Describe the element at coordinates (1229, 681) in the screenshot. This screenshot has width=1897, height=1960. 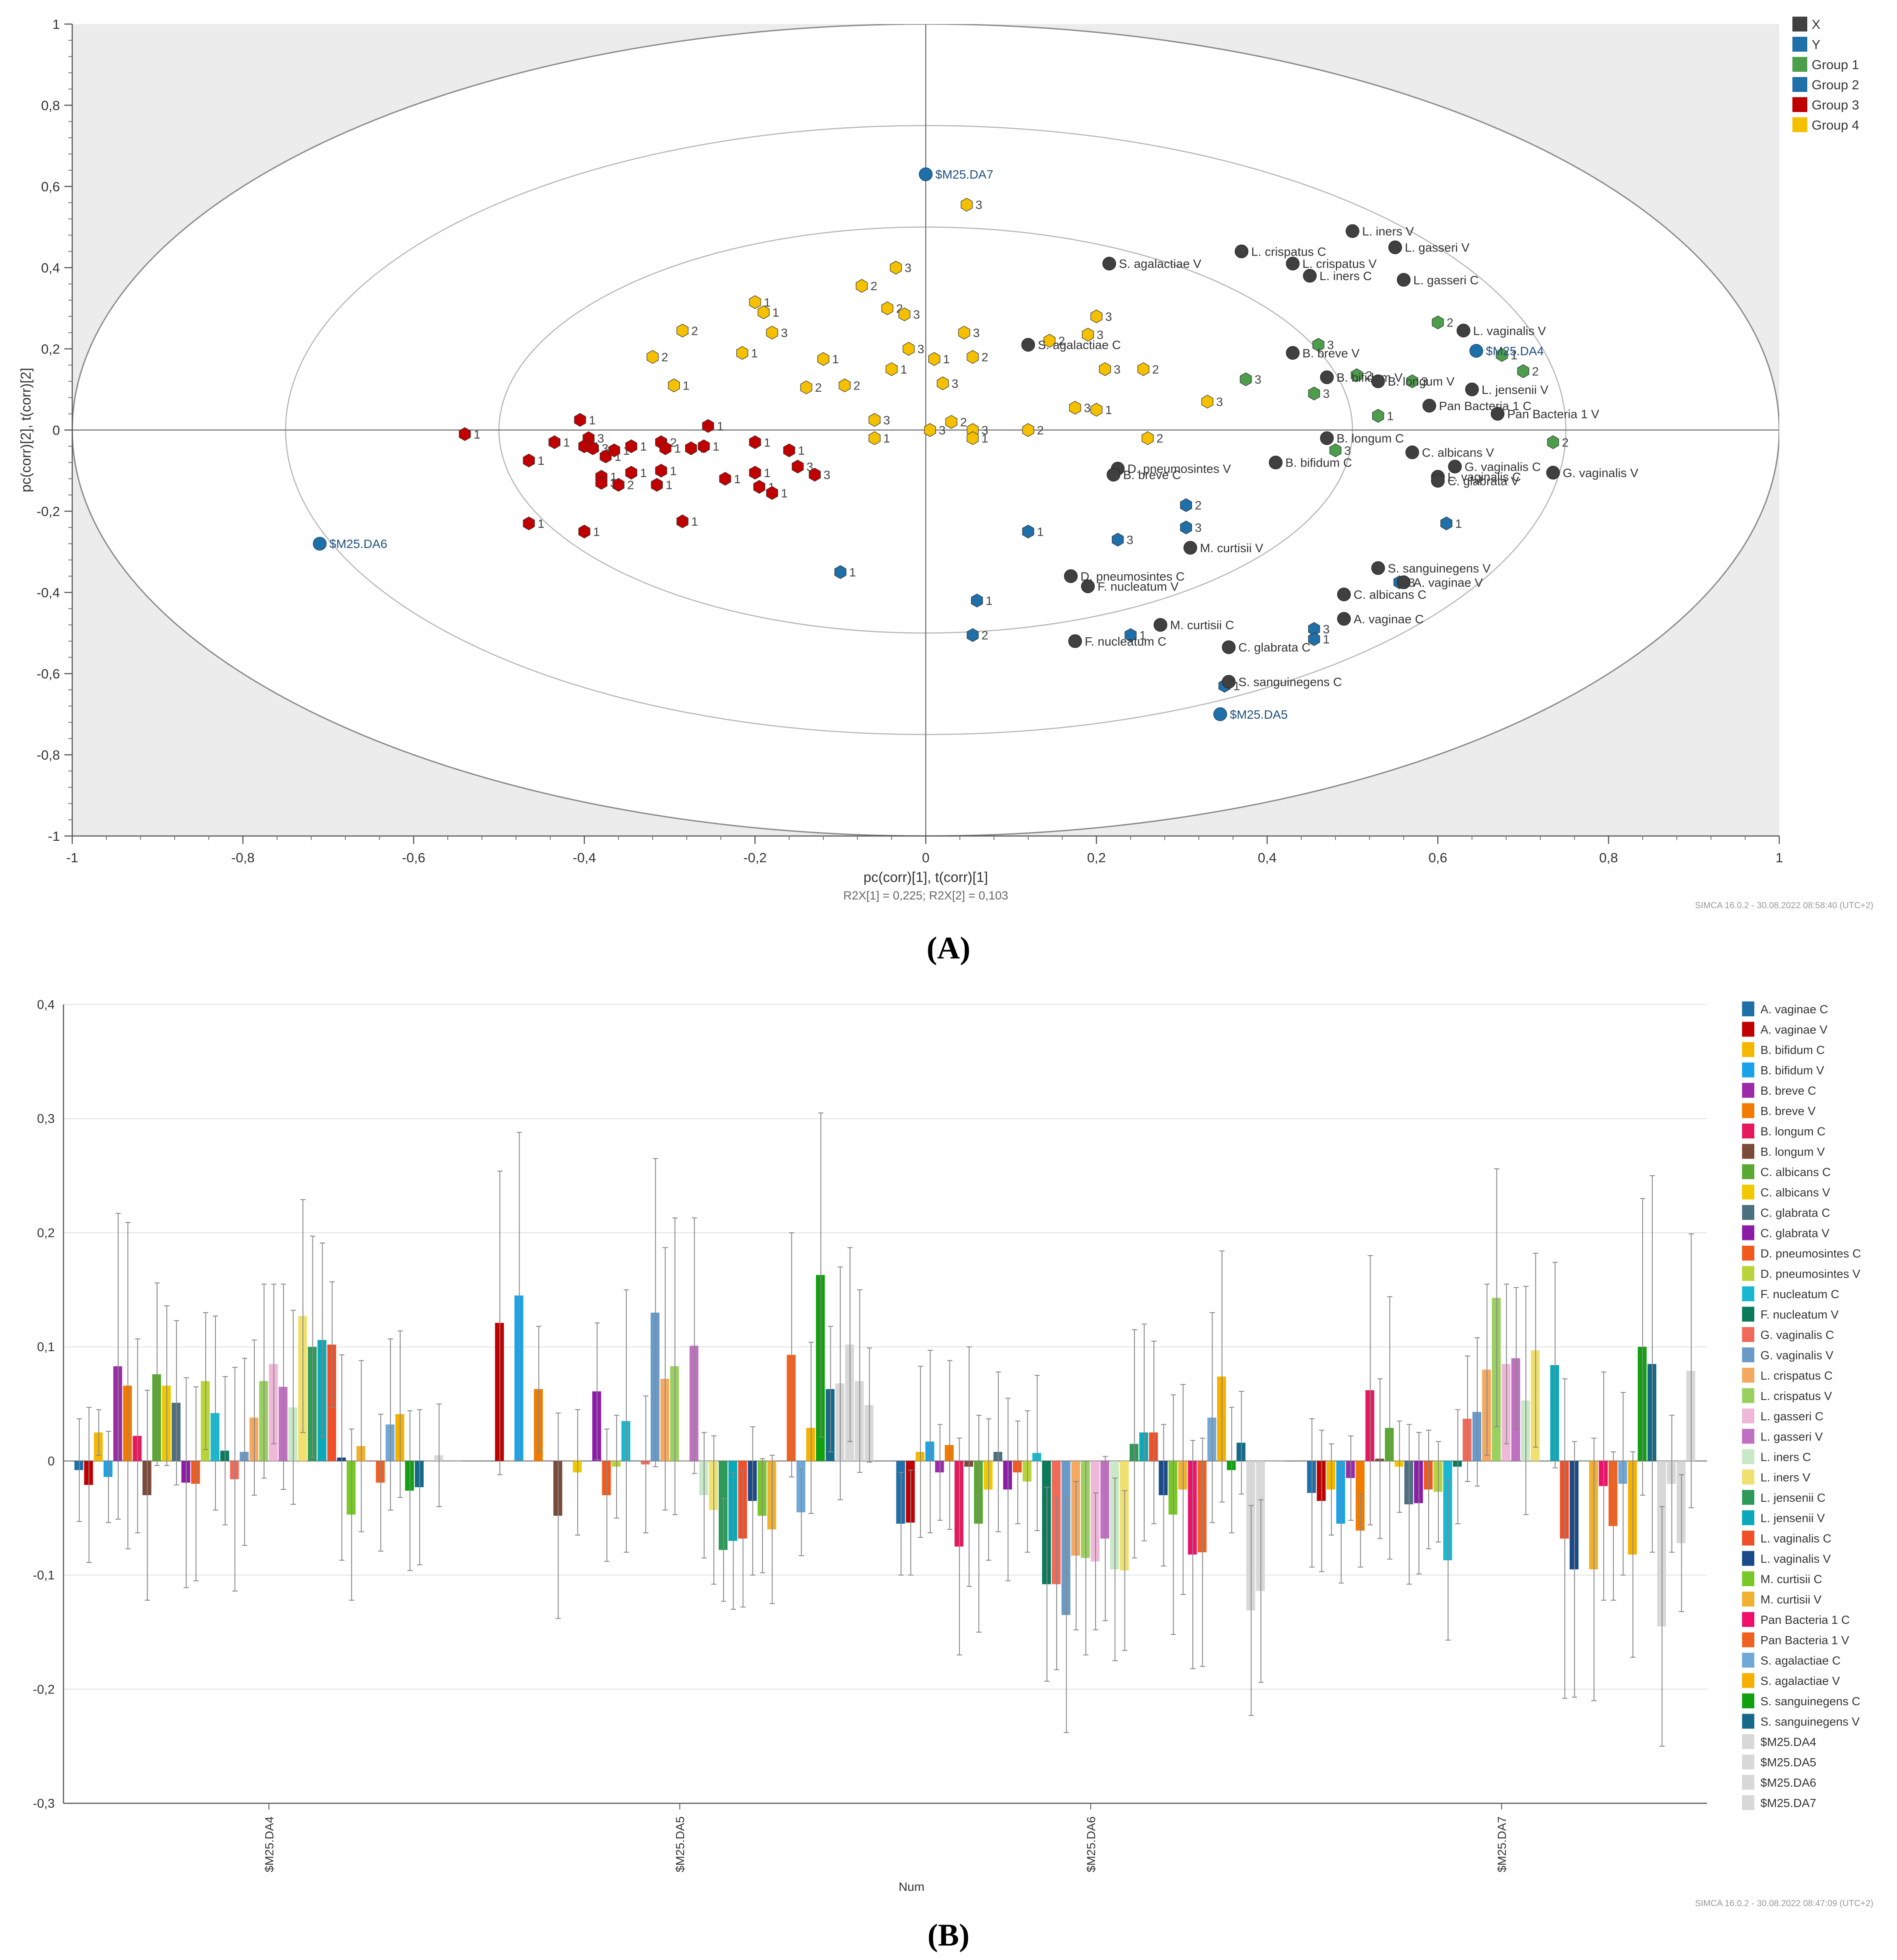
I see `x-loading-s-sanguinegens-c` at that location.